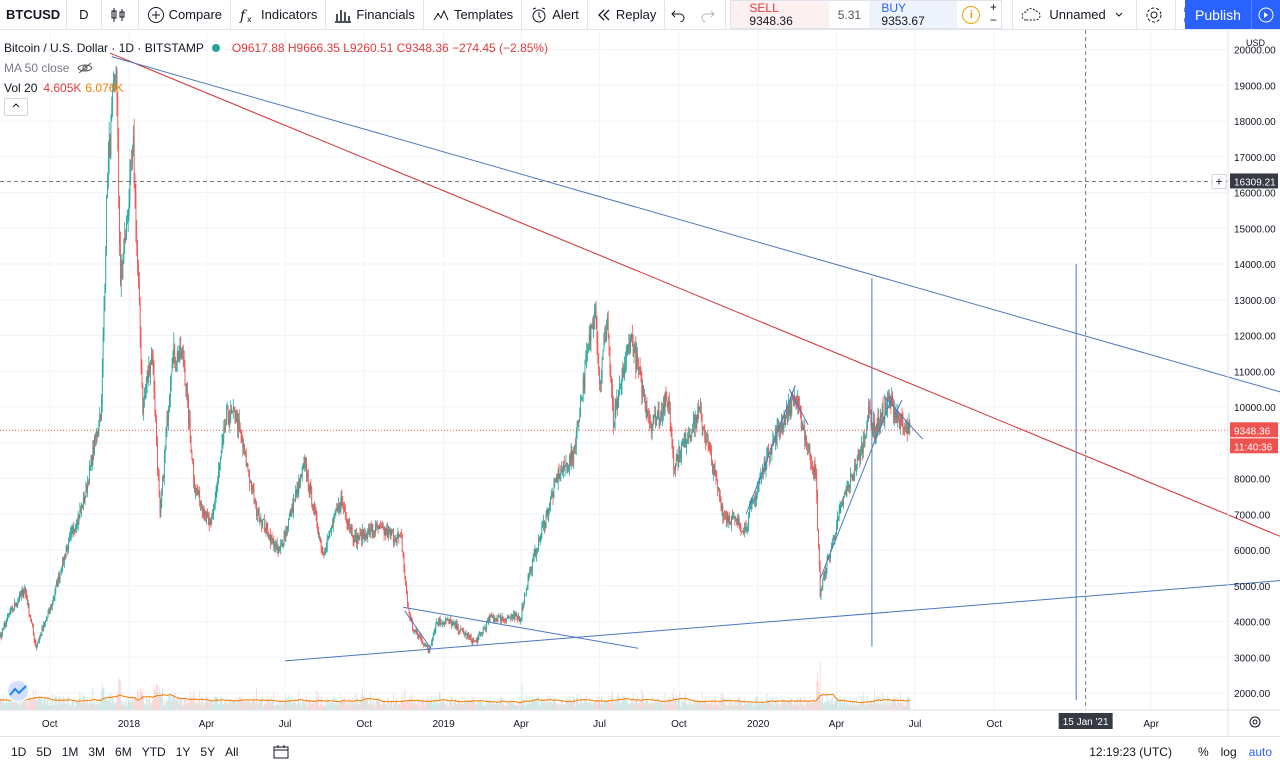 Image resolution: width=1280 pixels, height=766 pixels. I want to click on alert-button: Alert, so click(555, 14).